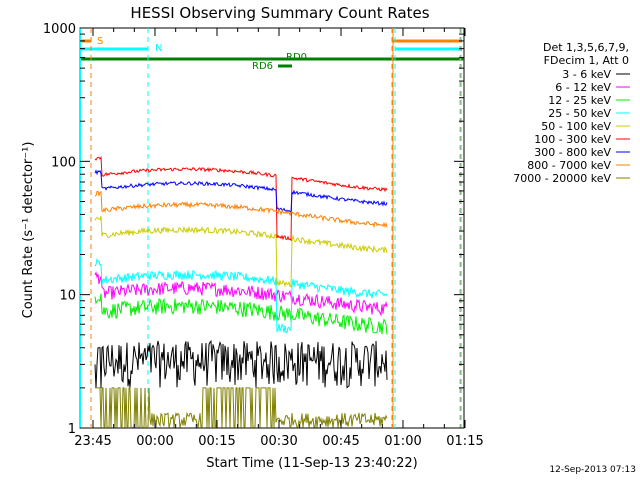 The height and width of the screenshot is (480, 640). I want to click on y-axis-label: Count Rate (s⁻¹ detector⁻¹), so click(28, 230).